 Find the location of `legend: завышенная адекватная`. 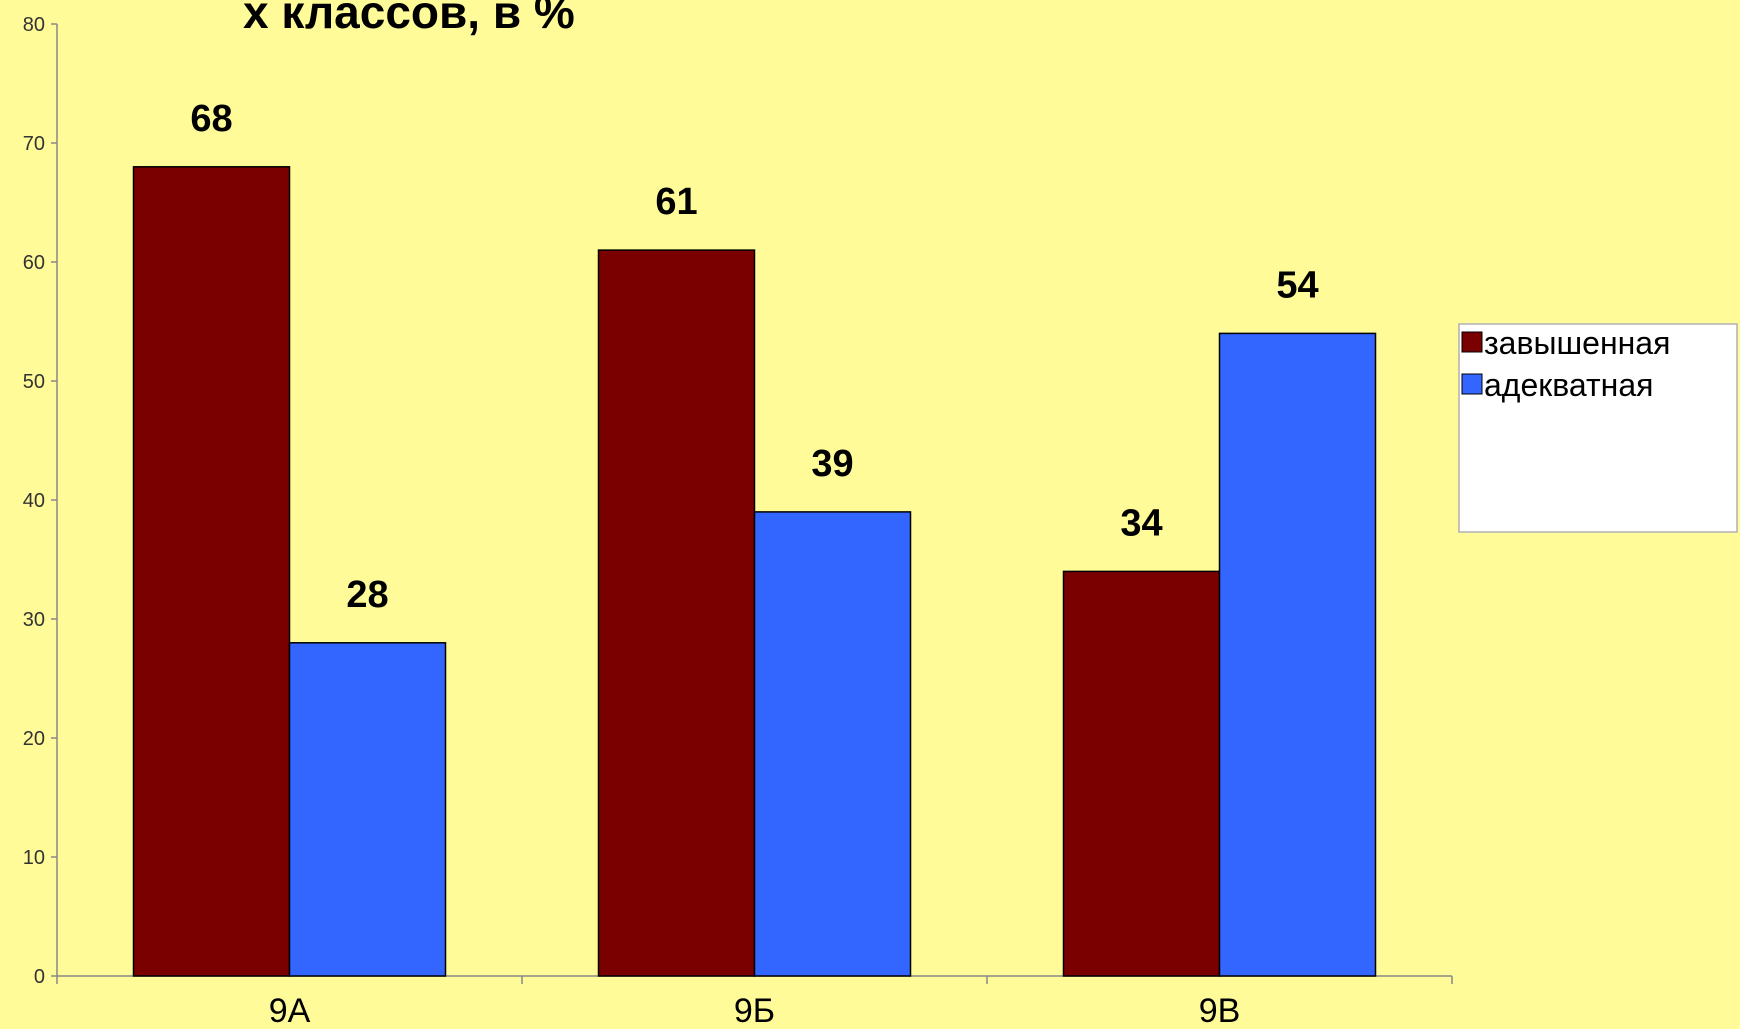

legend: завышенная адекватная is located at coordinates (1598, 428).